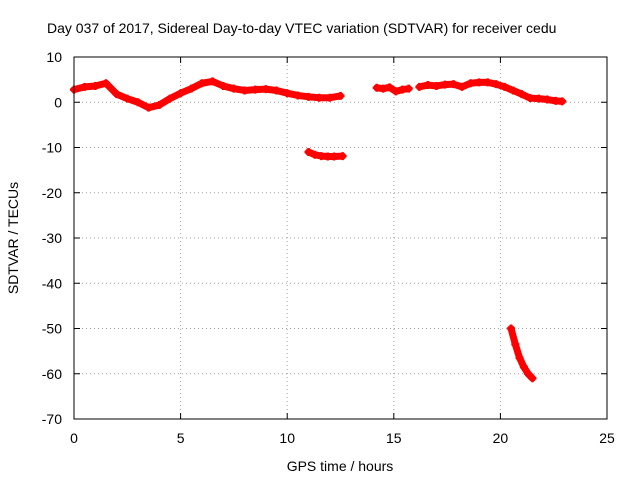  I want to click on y-tick-label: -50, so click(52, 329).